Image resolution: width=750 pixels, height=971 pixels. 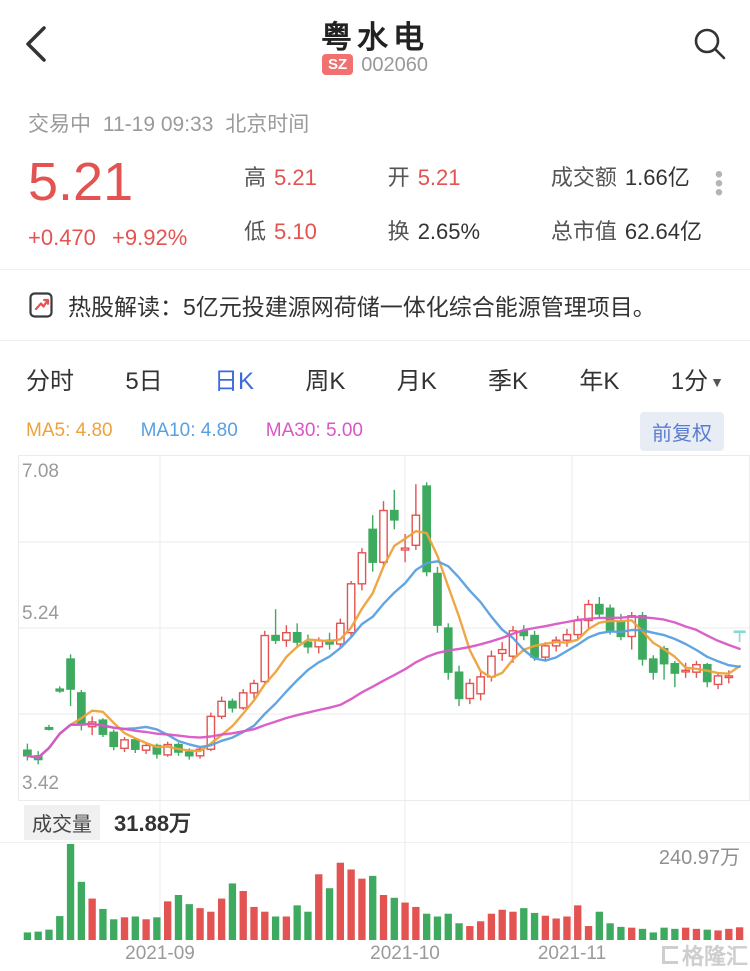 I want to click on interval-dropdown: 1分 ▼, so click(x=697, y=381).